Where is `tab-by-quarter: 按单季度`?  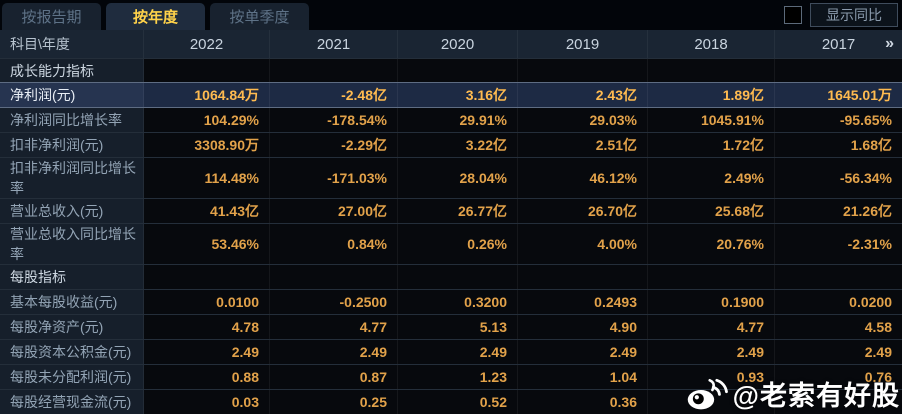
tab-by-quarter: 按单季度 is located at coordinates (259, 16).